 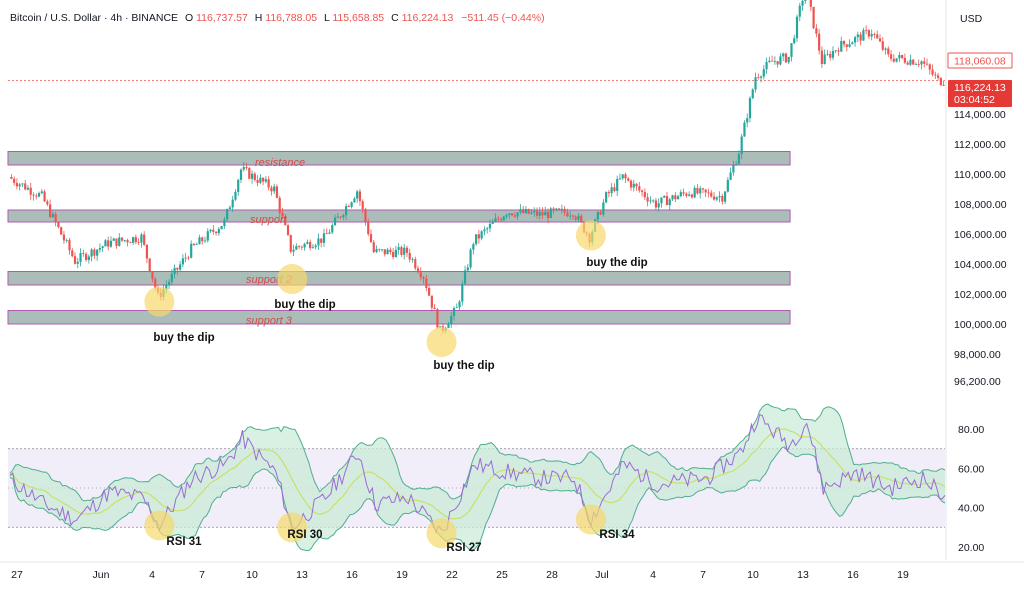 I want to click on rsi-axis: 80.00 60.00 40.00 20.00, so click(x=971, y=489).